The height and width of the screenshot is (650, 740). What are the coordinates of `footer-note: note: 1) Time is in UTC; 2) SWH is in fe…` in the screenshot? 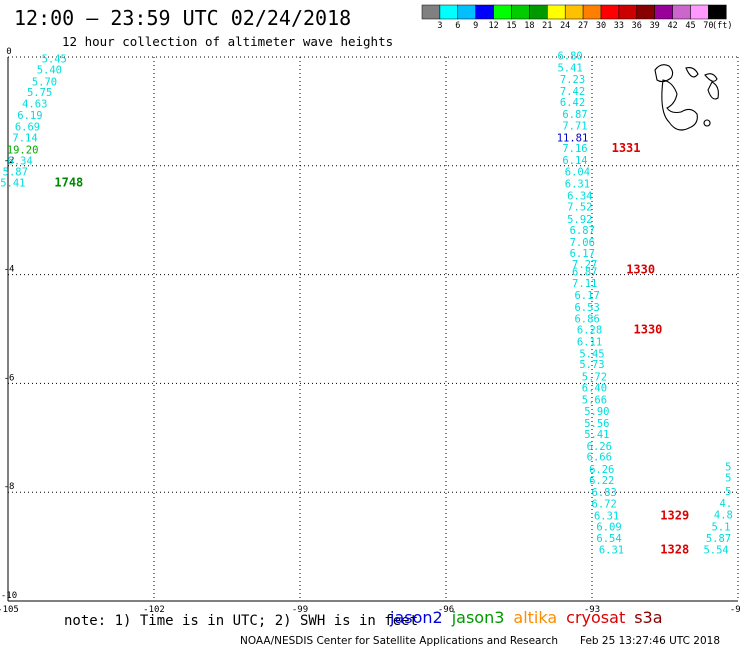 It's located at (241, 621).